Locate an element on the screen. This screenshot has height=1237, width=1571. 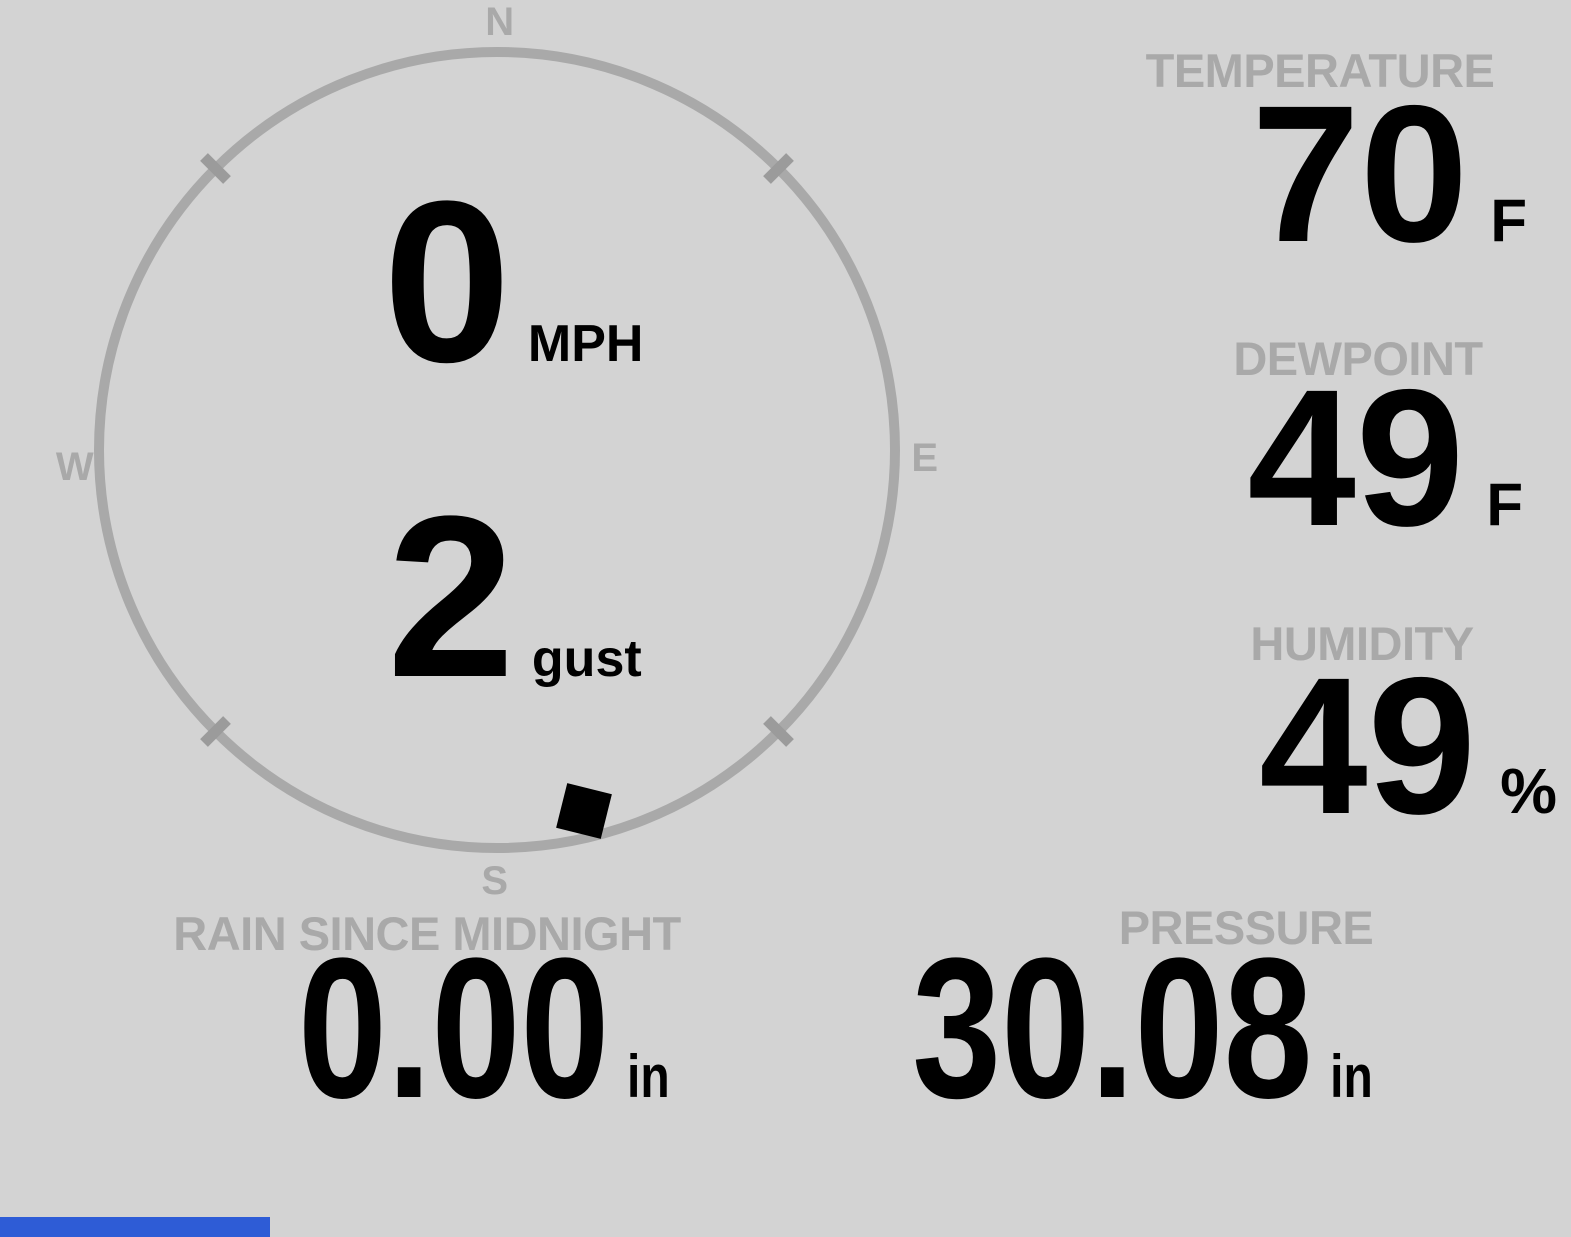
compass-label-south: S is located at coordinates (495, 881).